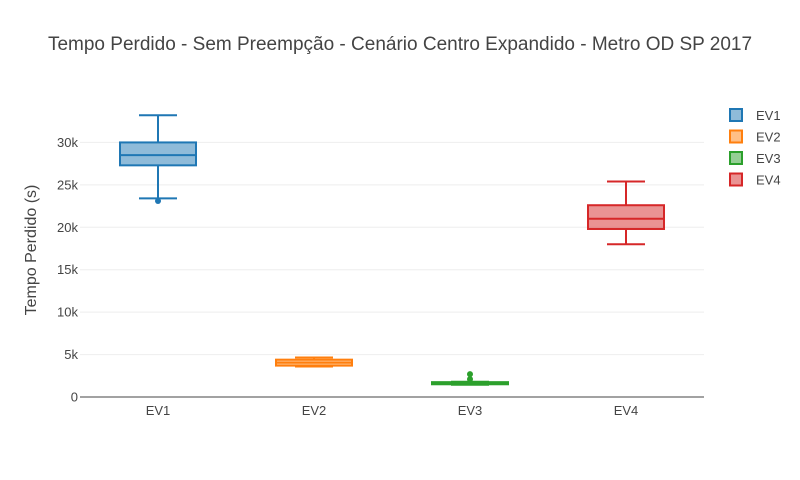 Image resolution: width=800 pixels, height=480 pixels. Describe the element at coordinates (67, 184) in the screenshot. I see `y-tick-label: 25k` at that location.